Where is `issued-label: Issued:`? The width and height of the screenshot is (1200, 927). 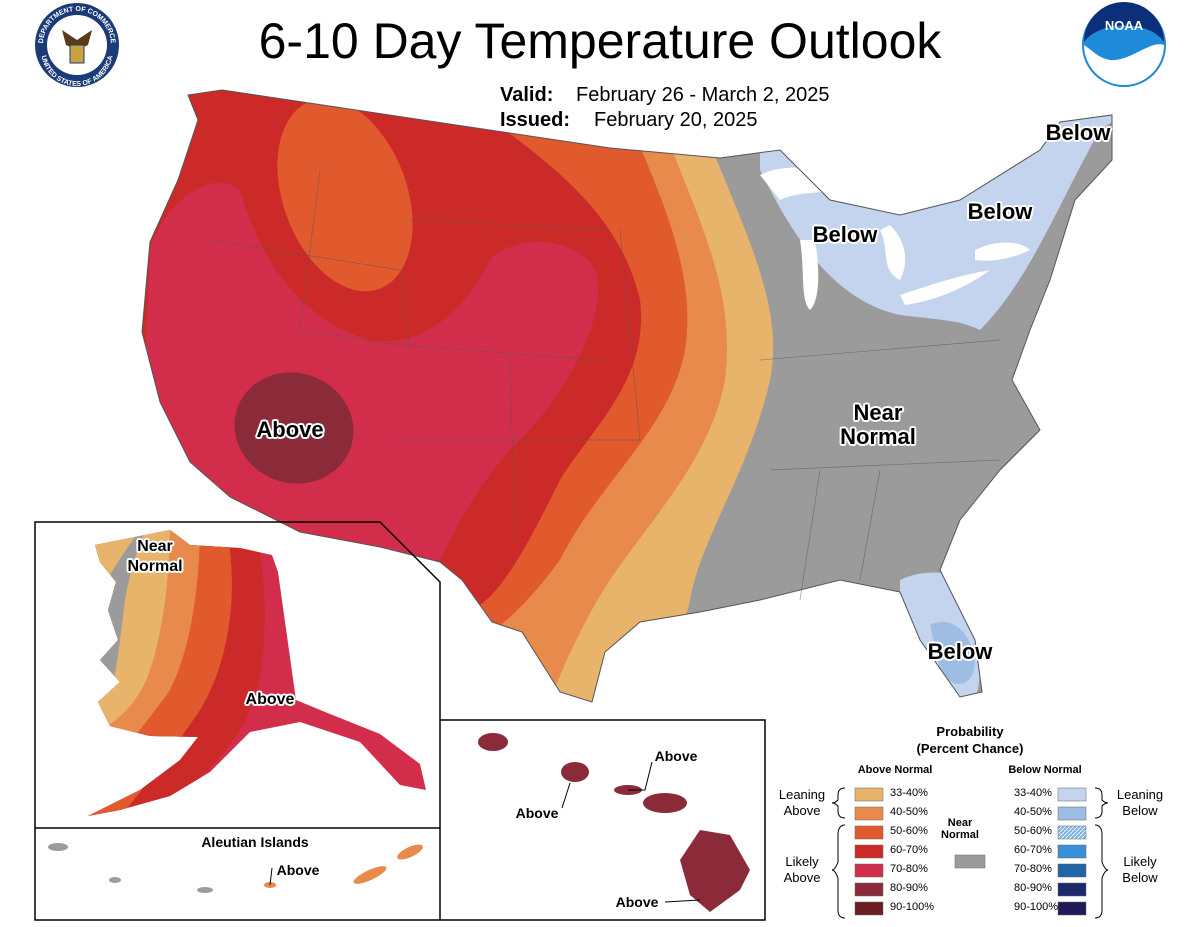 issued-label: Issued: is located at coordinates (535, 120).